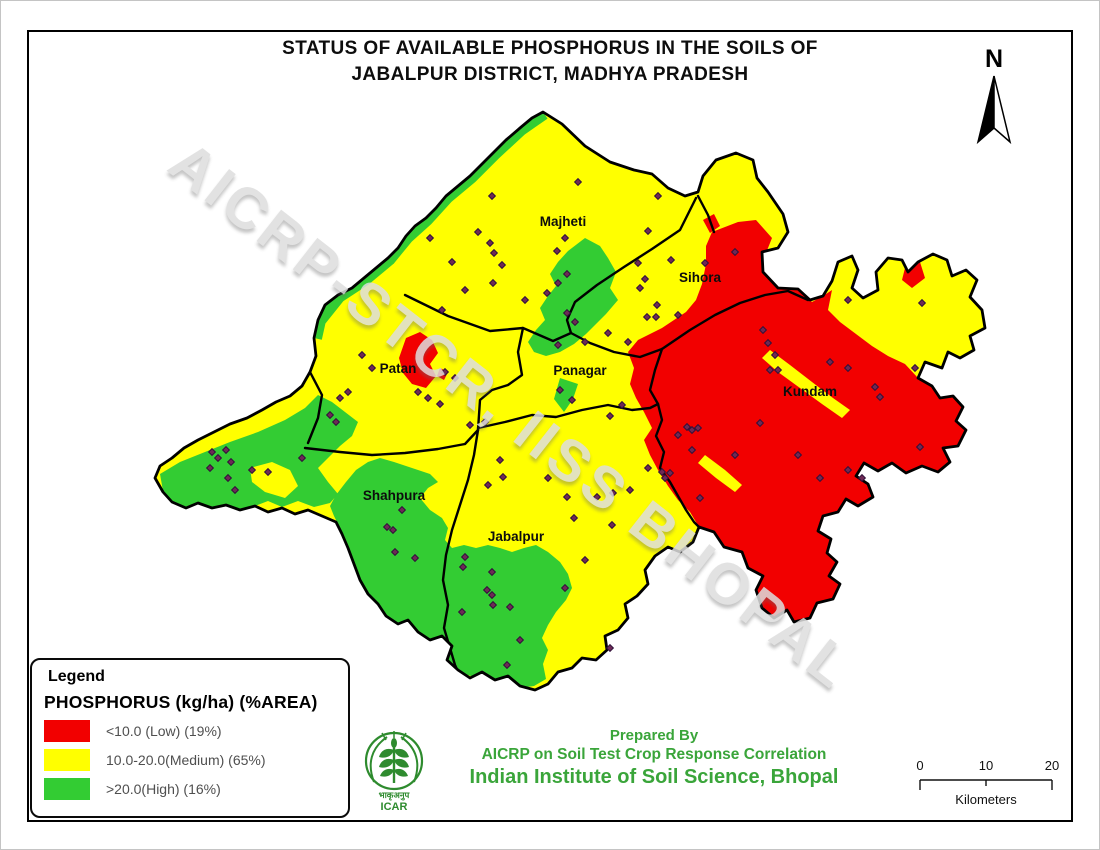 Image resolution: width=1100 pixels, height=850 pixels. I want to click on legend-label-medium: 10.0-20.0(Medium) (65%), so click(186, 760).